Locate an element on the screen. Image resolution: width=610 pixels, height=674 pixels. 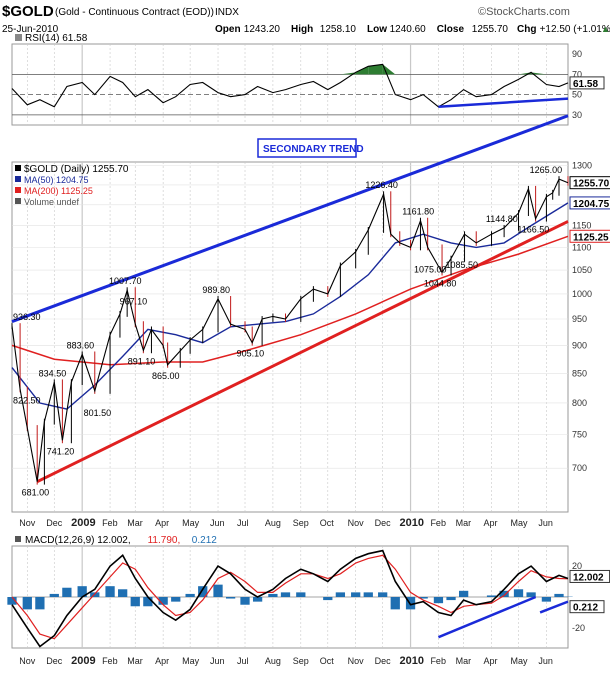
price-data-label: 1144.80 is located at coordinates (502, 219).